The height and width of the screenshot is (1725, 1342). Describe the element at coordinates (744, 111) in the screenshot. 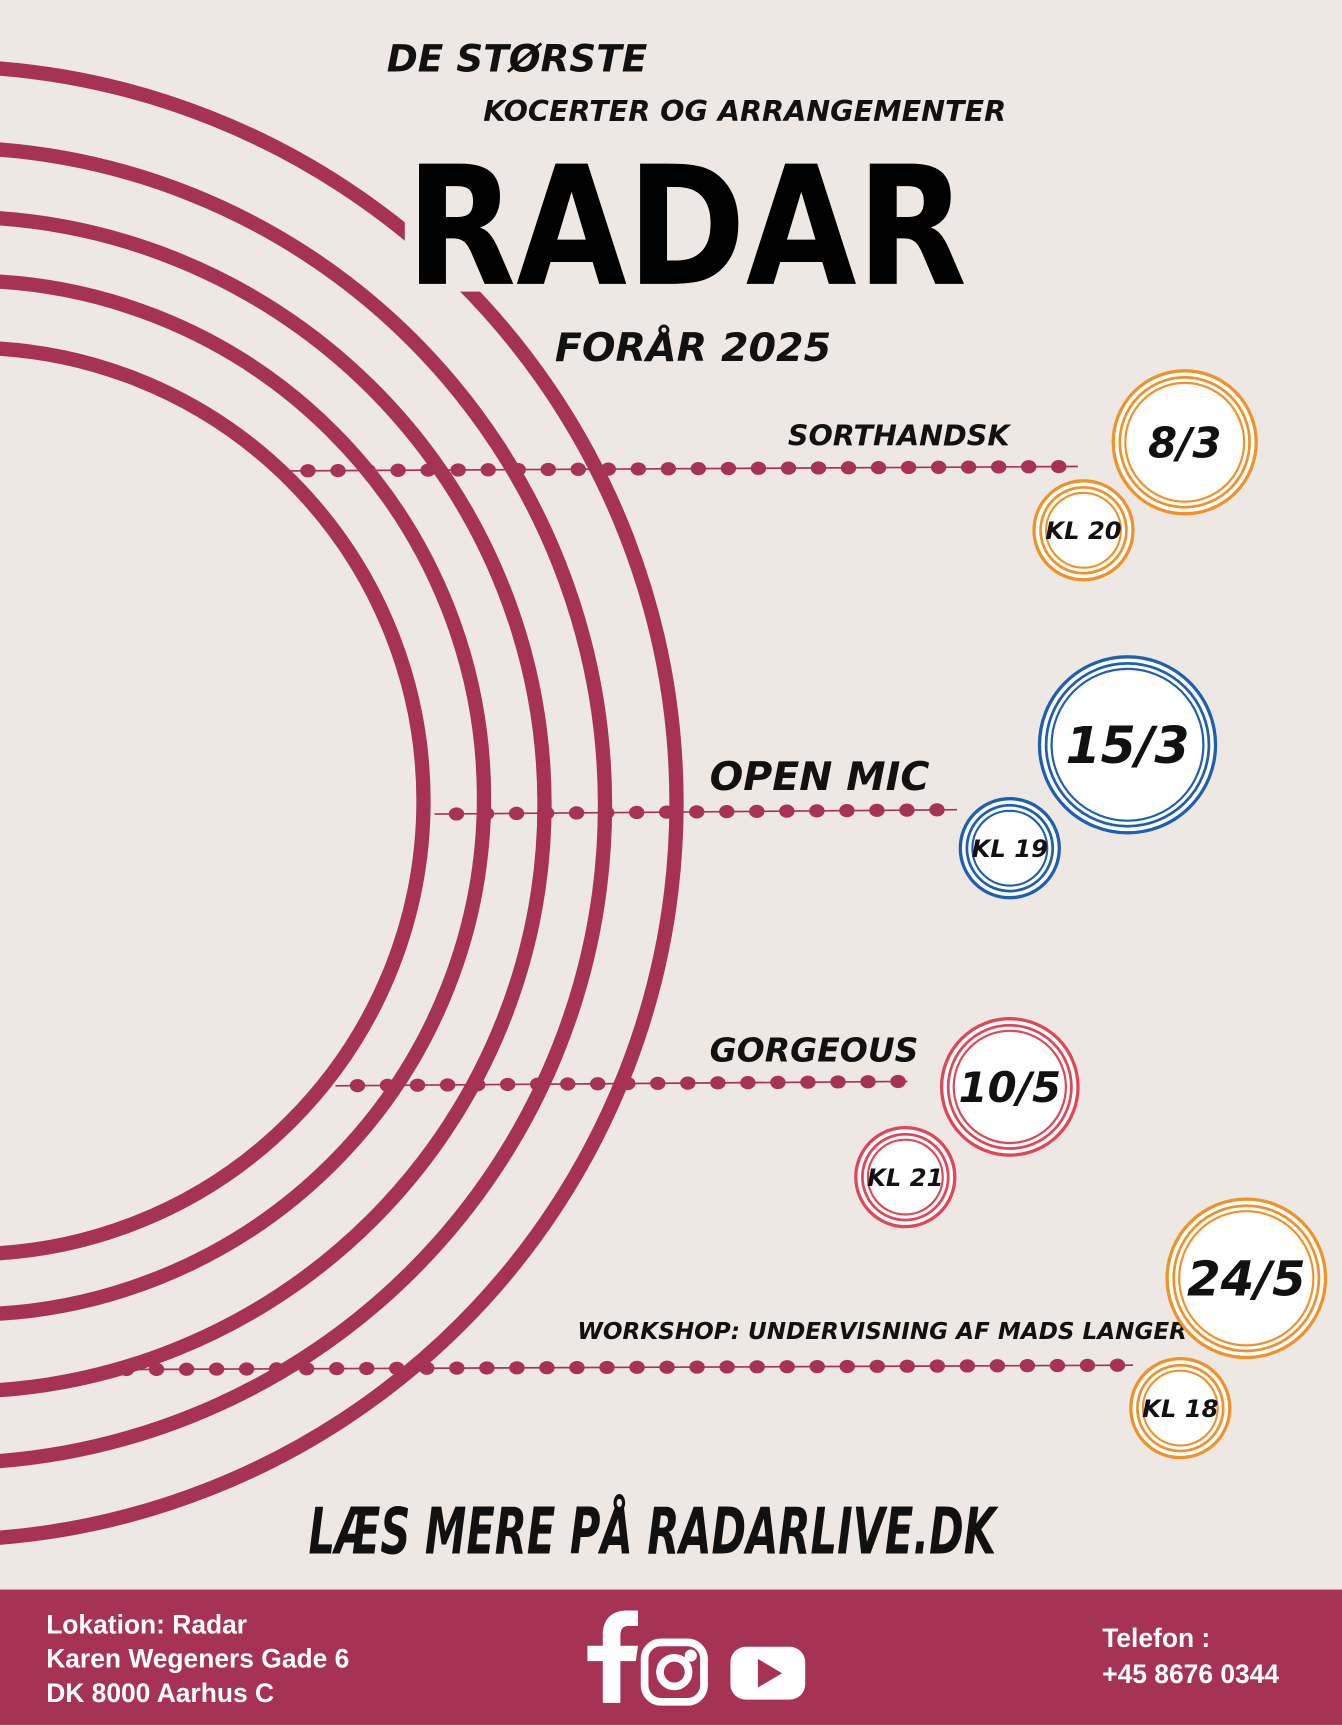

I see `header-line2: KOCERTER OG ARRANGEMENTER` at that location.